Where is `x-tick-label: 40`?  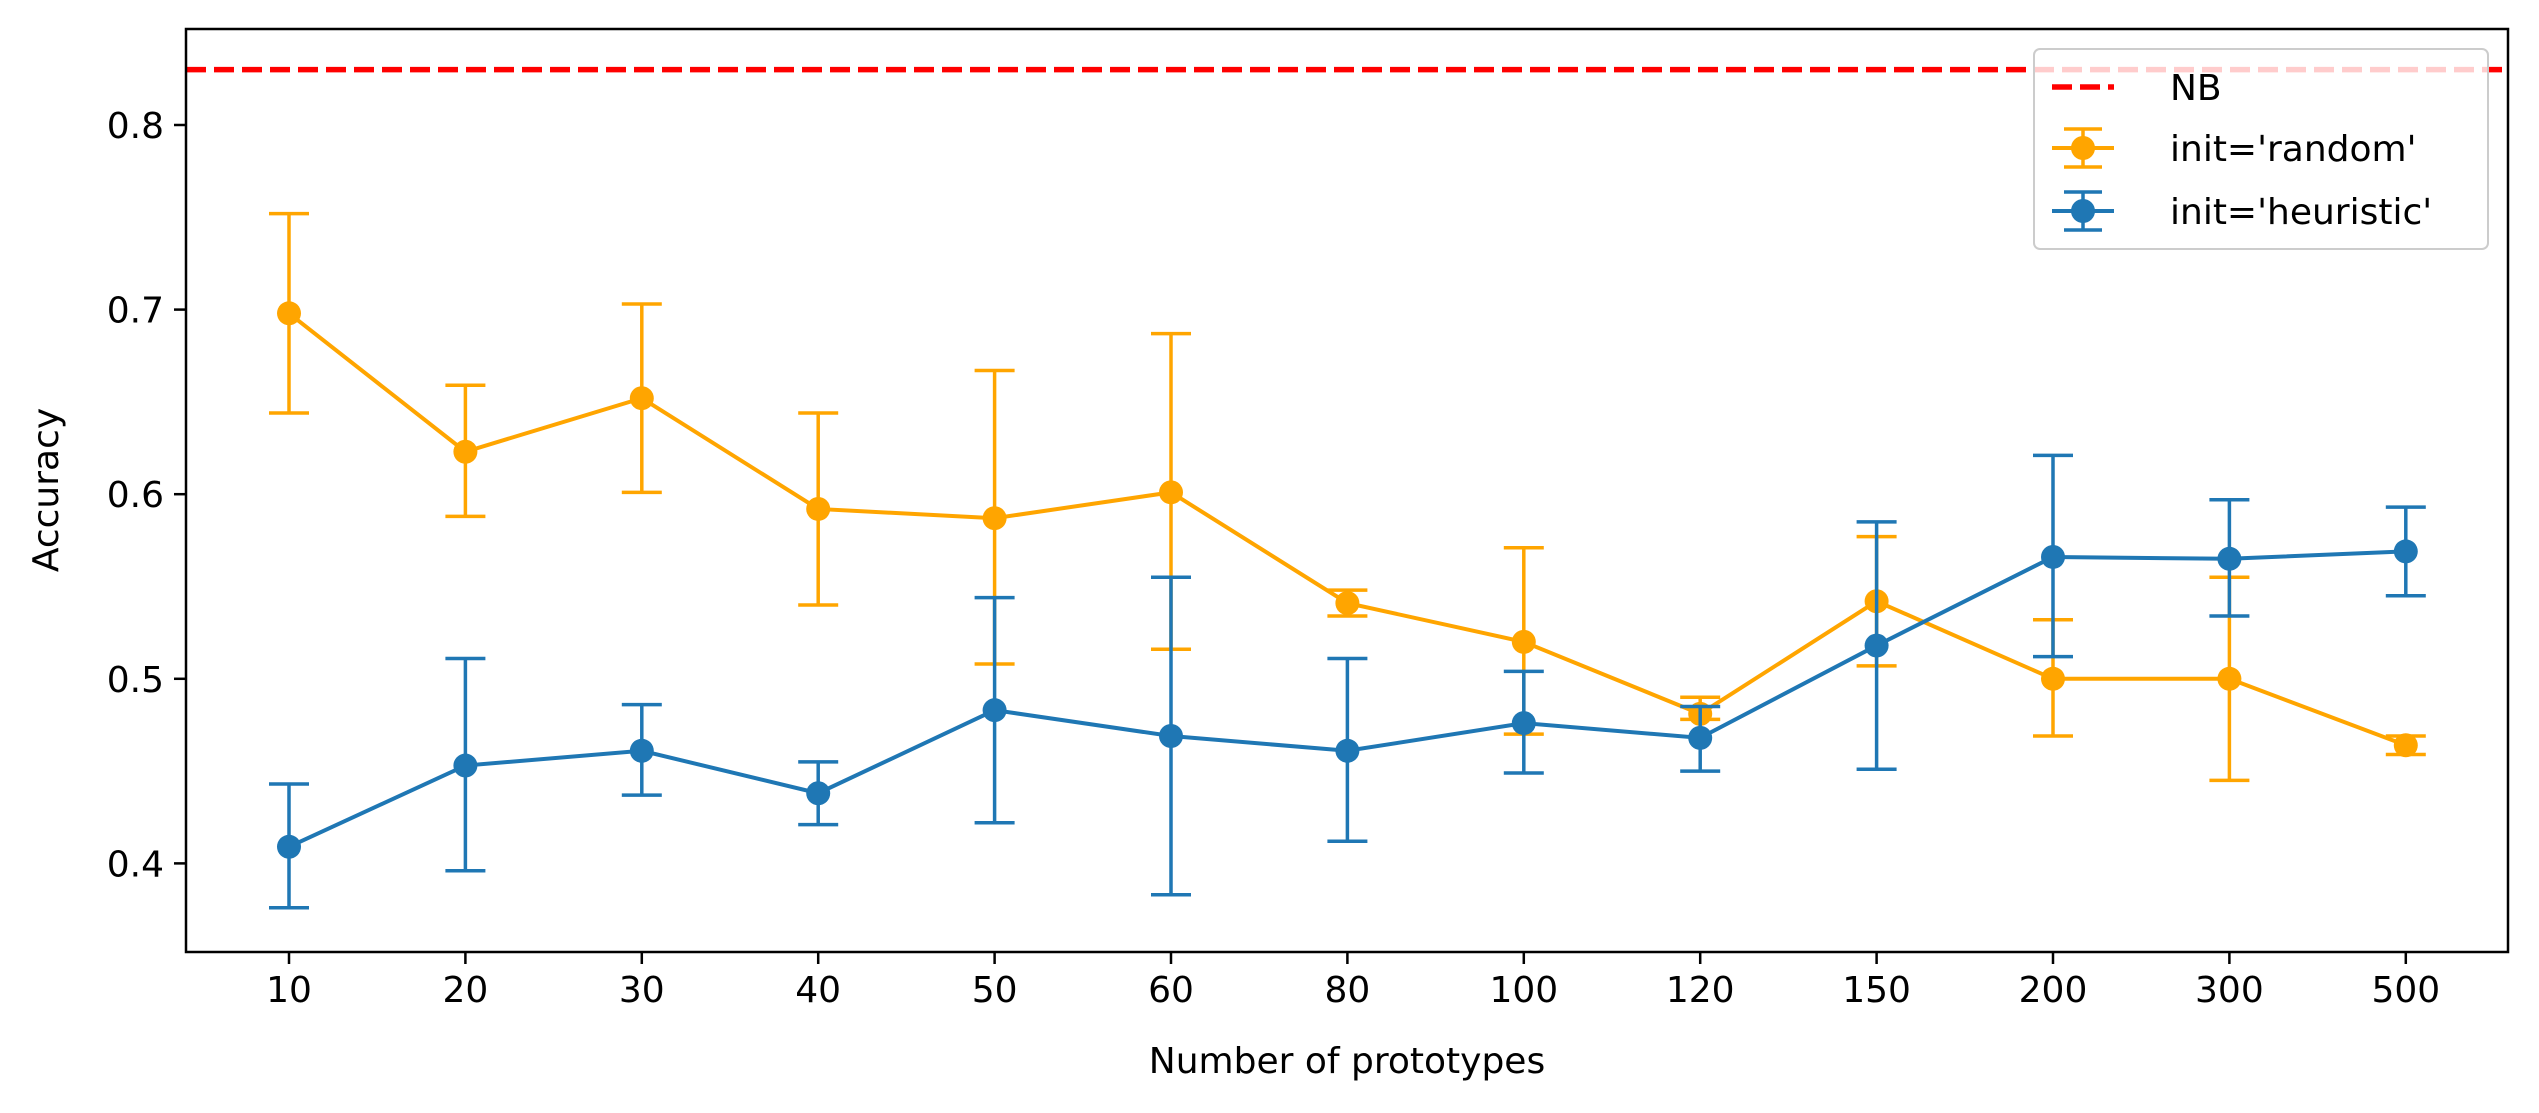 x-tick-label: 40 is located at coordinates (818, 990).